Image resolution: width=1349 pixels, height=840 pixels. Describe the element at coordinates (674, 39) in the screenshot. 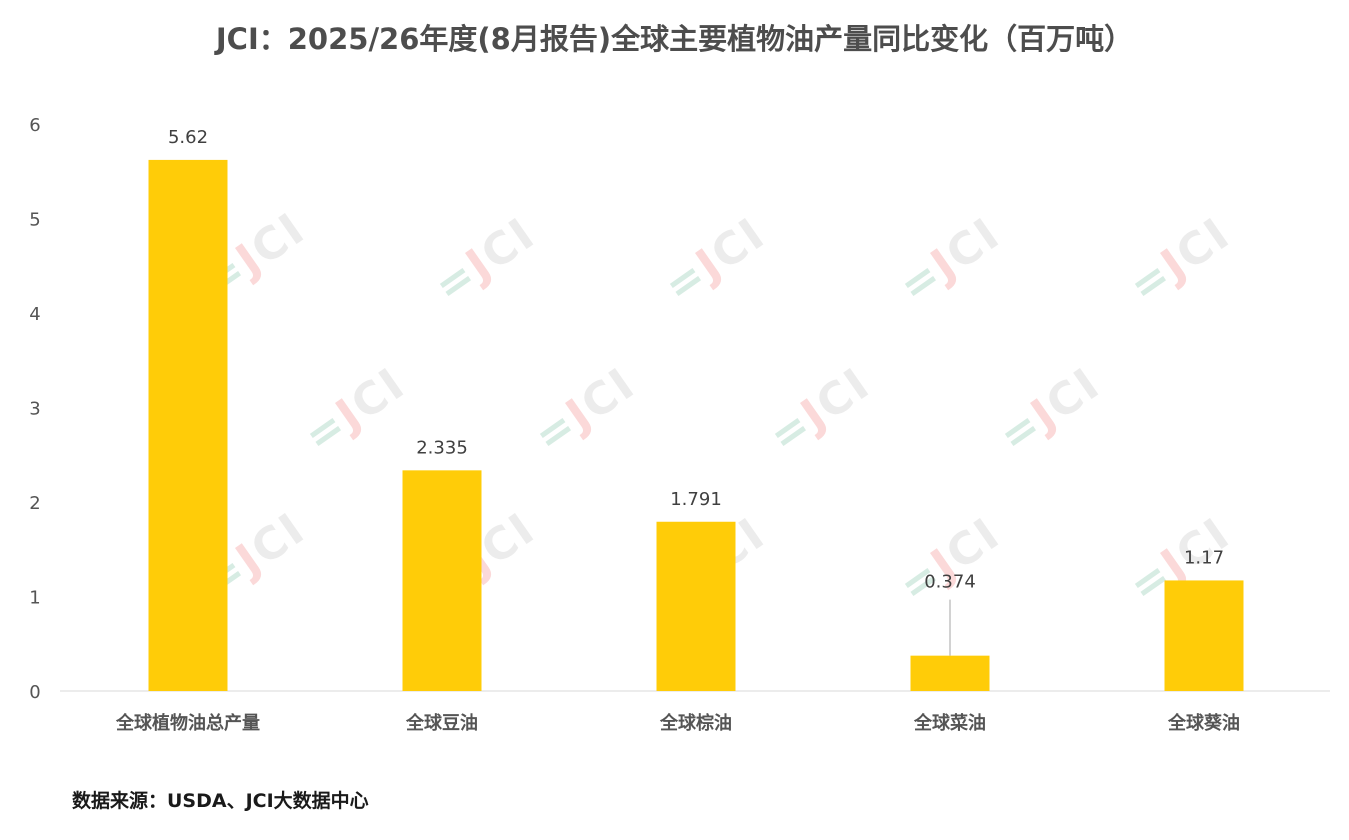

I see `chart-title: JCI：2025/26年度(8月报告)全球主要植物油产量同比变化（百万吨）` at that location.